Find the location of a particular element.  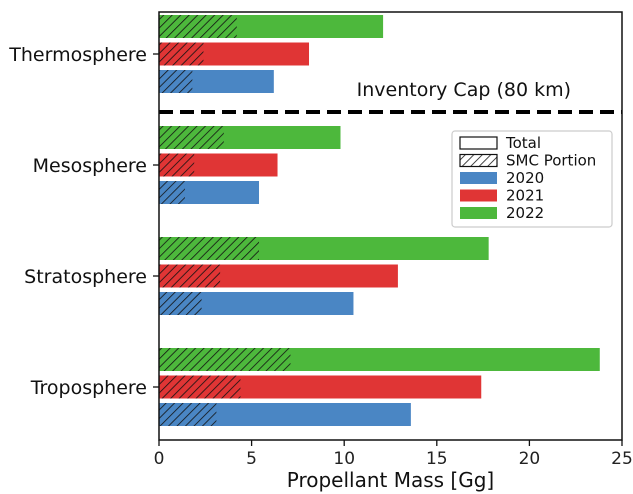

bar-smc-troposphere-2020 is located at coordinates (188, 414).